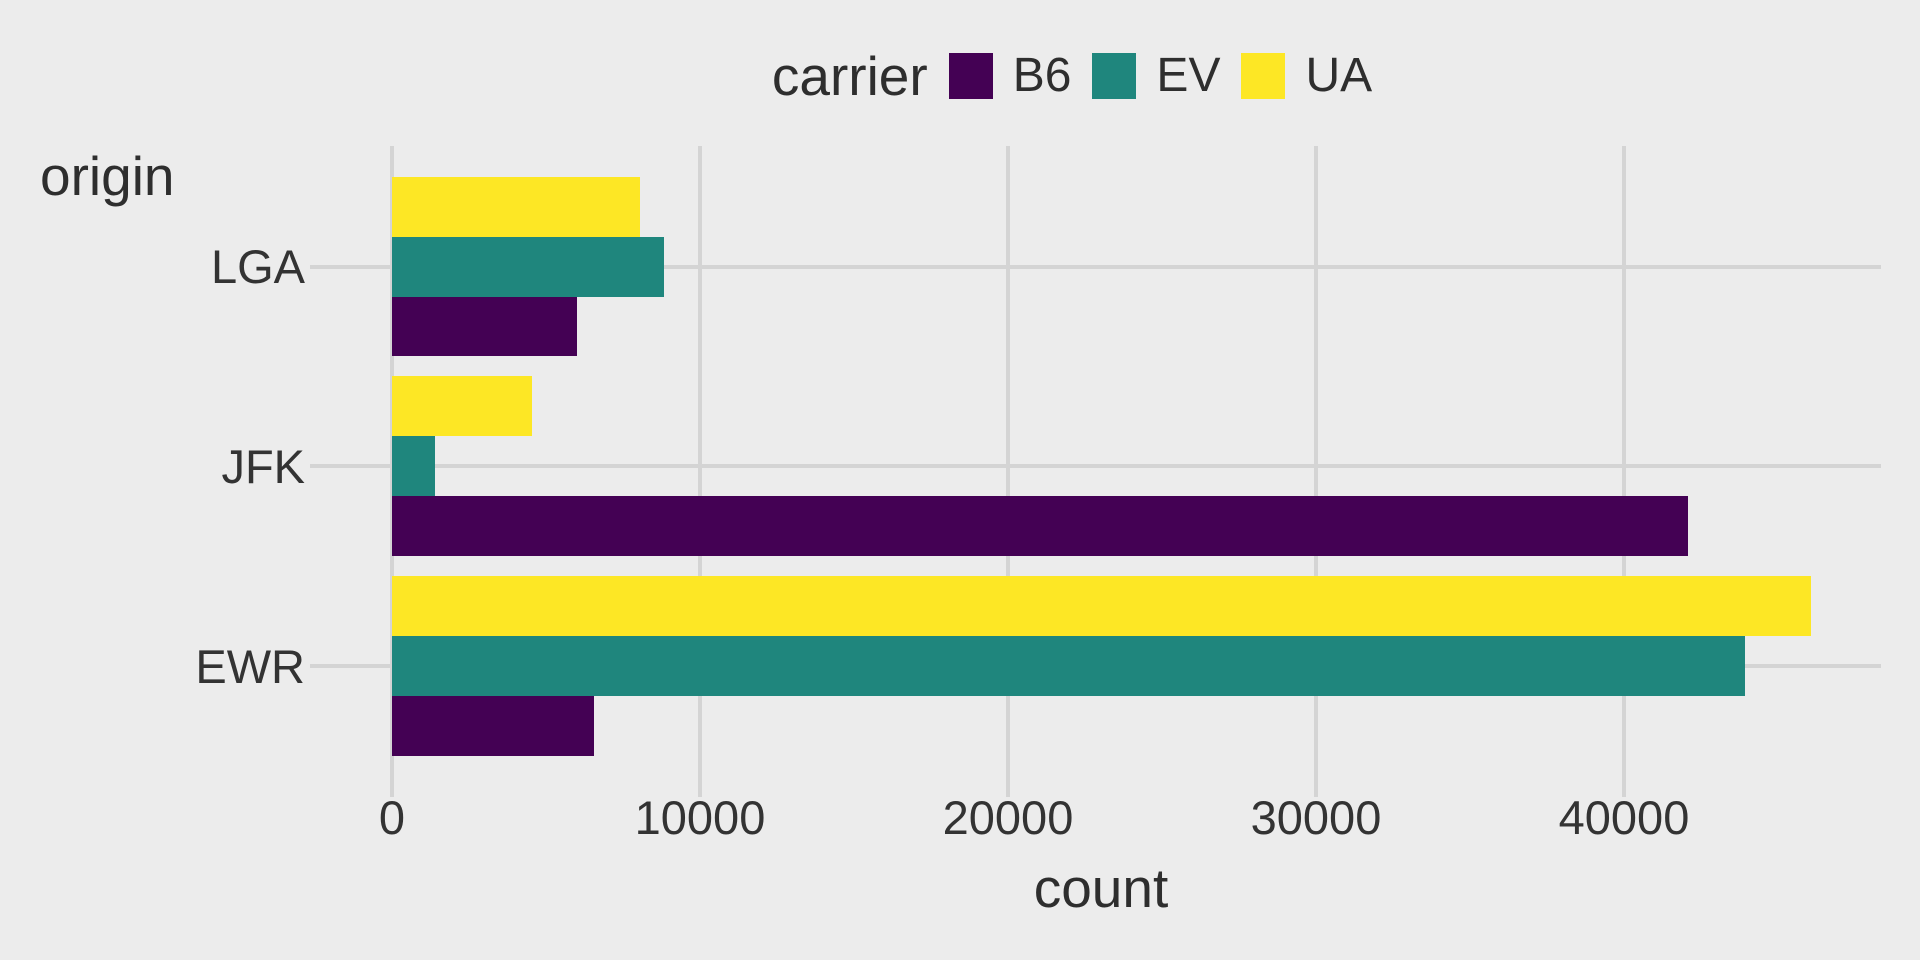 Image resolution: width=1920 pixels, height=960 pixels. What do you see at coordinates (414, 466) in the screenshot?
I see `bar-jfk-ev` at bounding box center [414, 466].